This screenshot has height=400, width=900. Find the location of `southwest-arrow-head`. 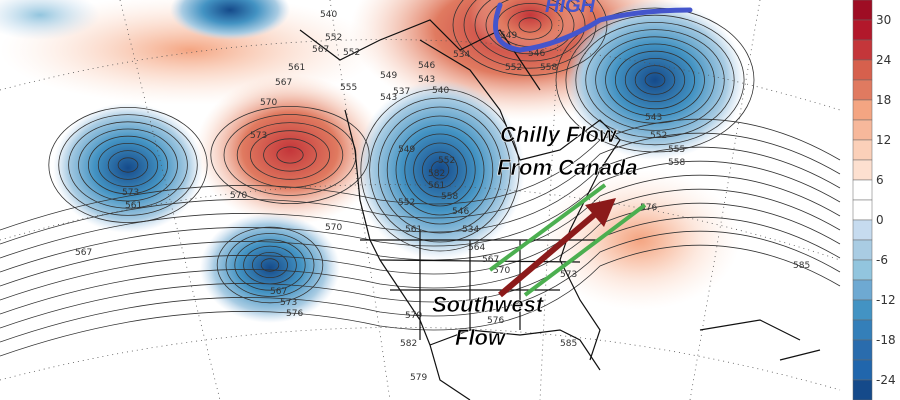

southwest-arrow-head is located at coordinates (600, 212).